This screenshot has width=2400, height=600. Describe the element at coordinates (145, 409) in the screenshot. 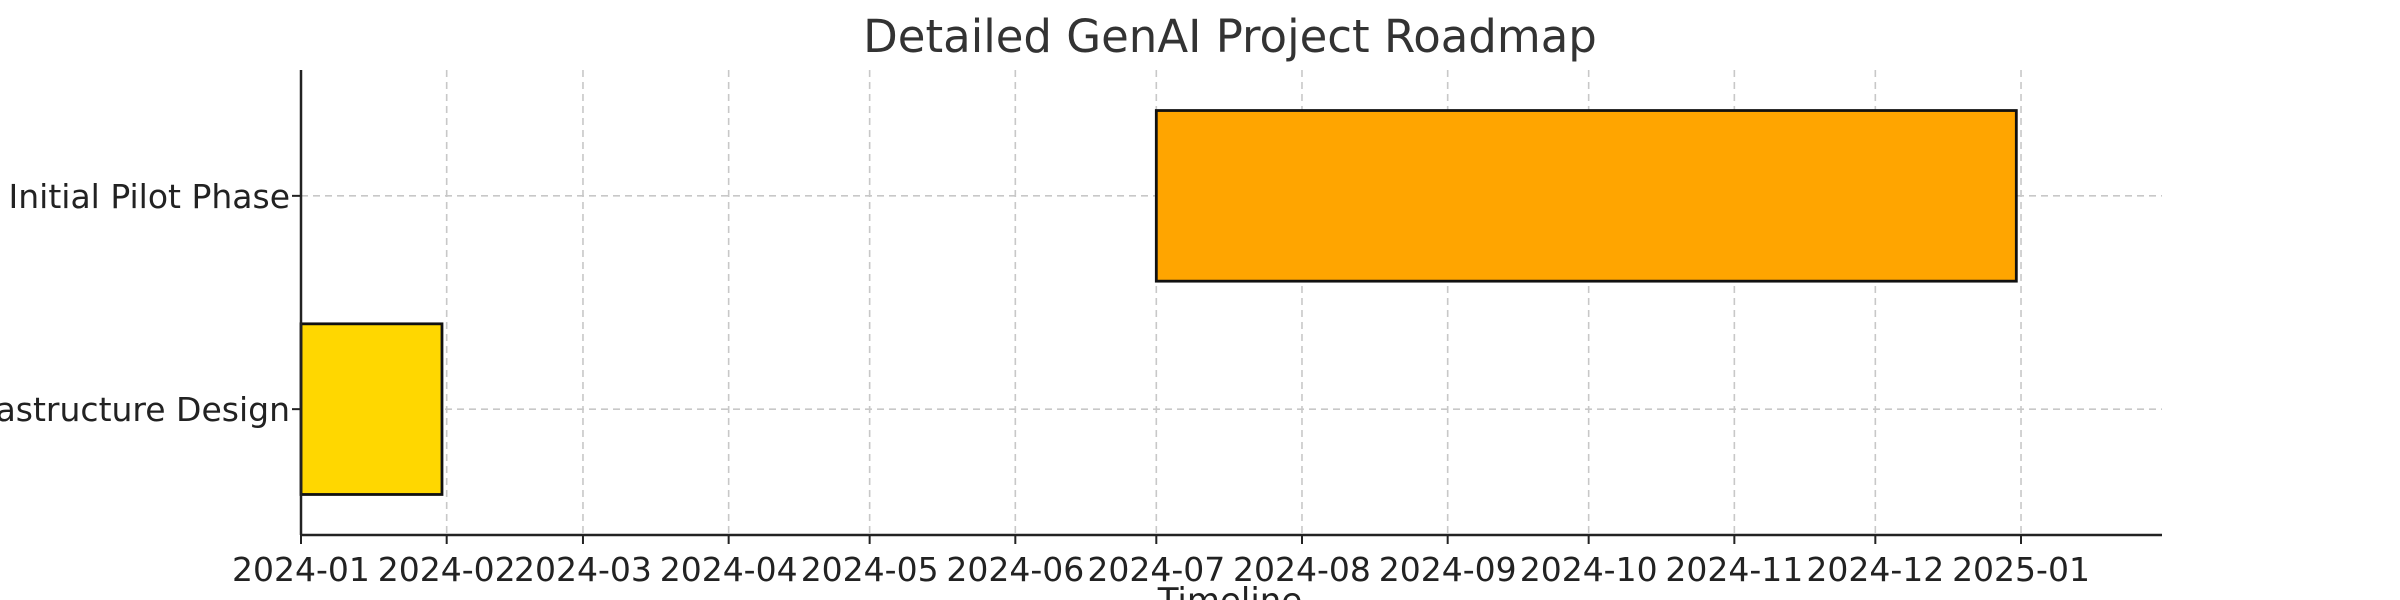

I see `y-tick-label: Infrastructure Design` at that location.